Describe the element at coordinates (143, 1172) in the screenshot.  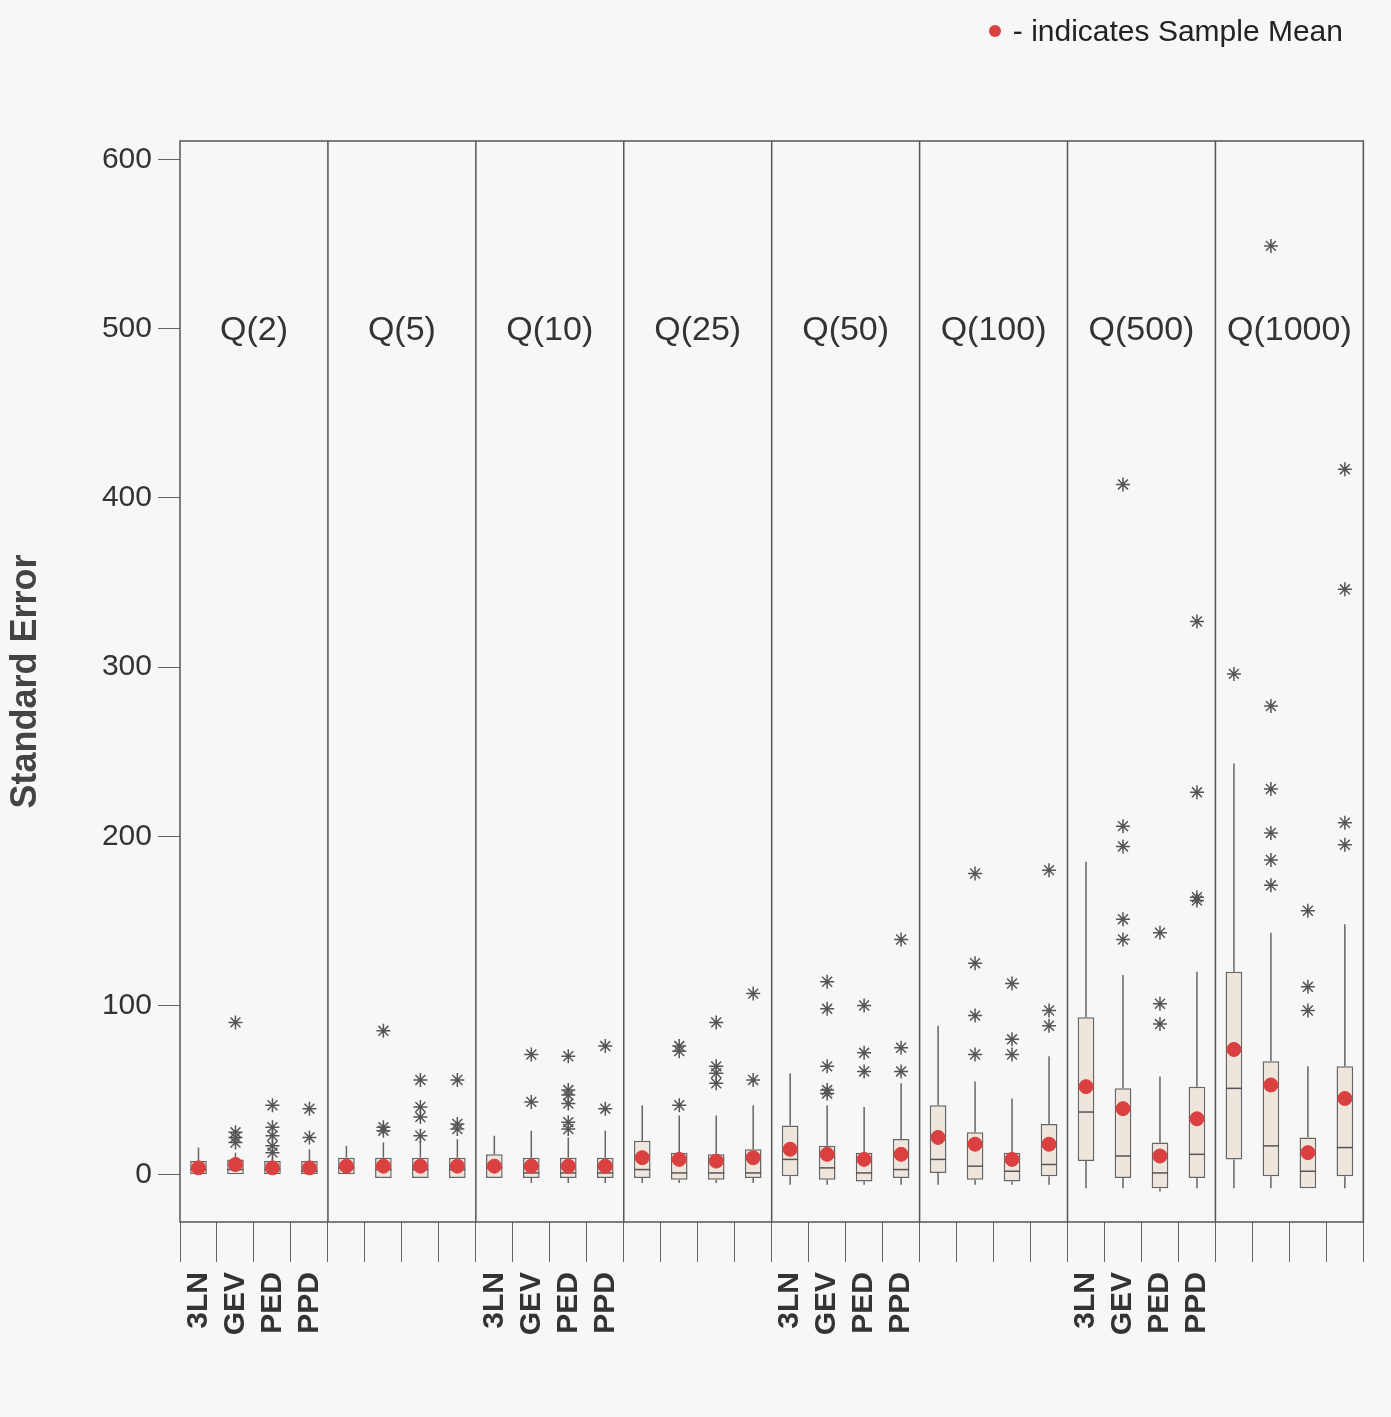
I see `y-tick-label: 0` at that location.